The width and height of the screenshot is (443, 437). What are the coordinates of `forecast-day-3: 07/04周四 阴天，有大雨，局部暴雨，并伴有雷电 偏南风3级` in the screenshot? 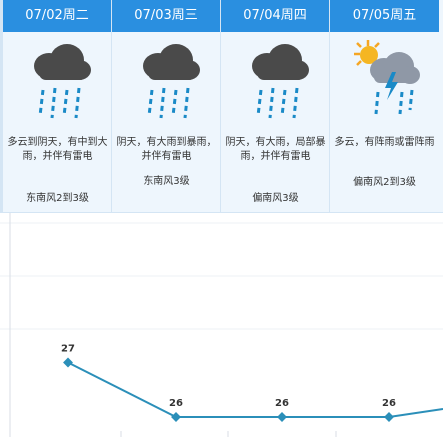 It's located at (275, 106).